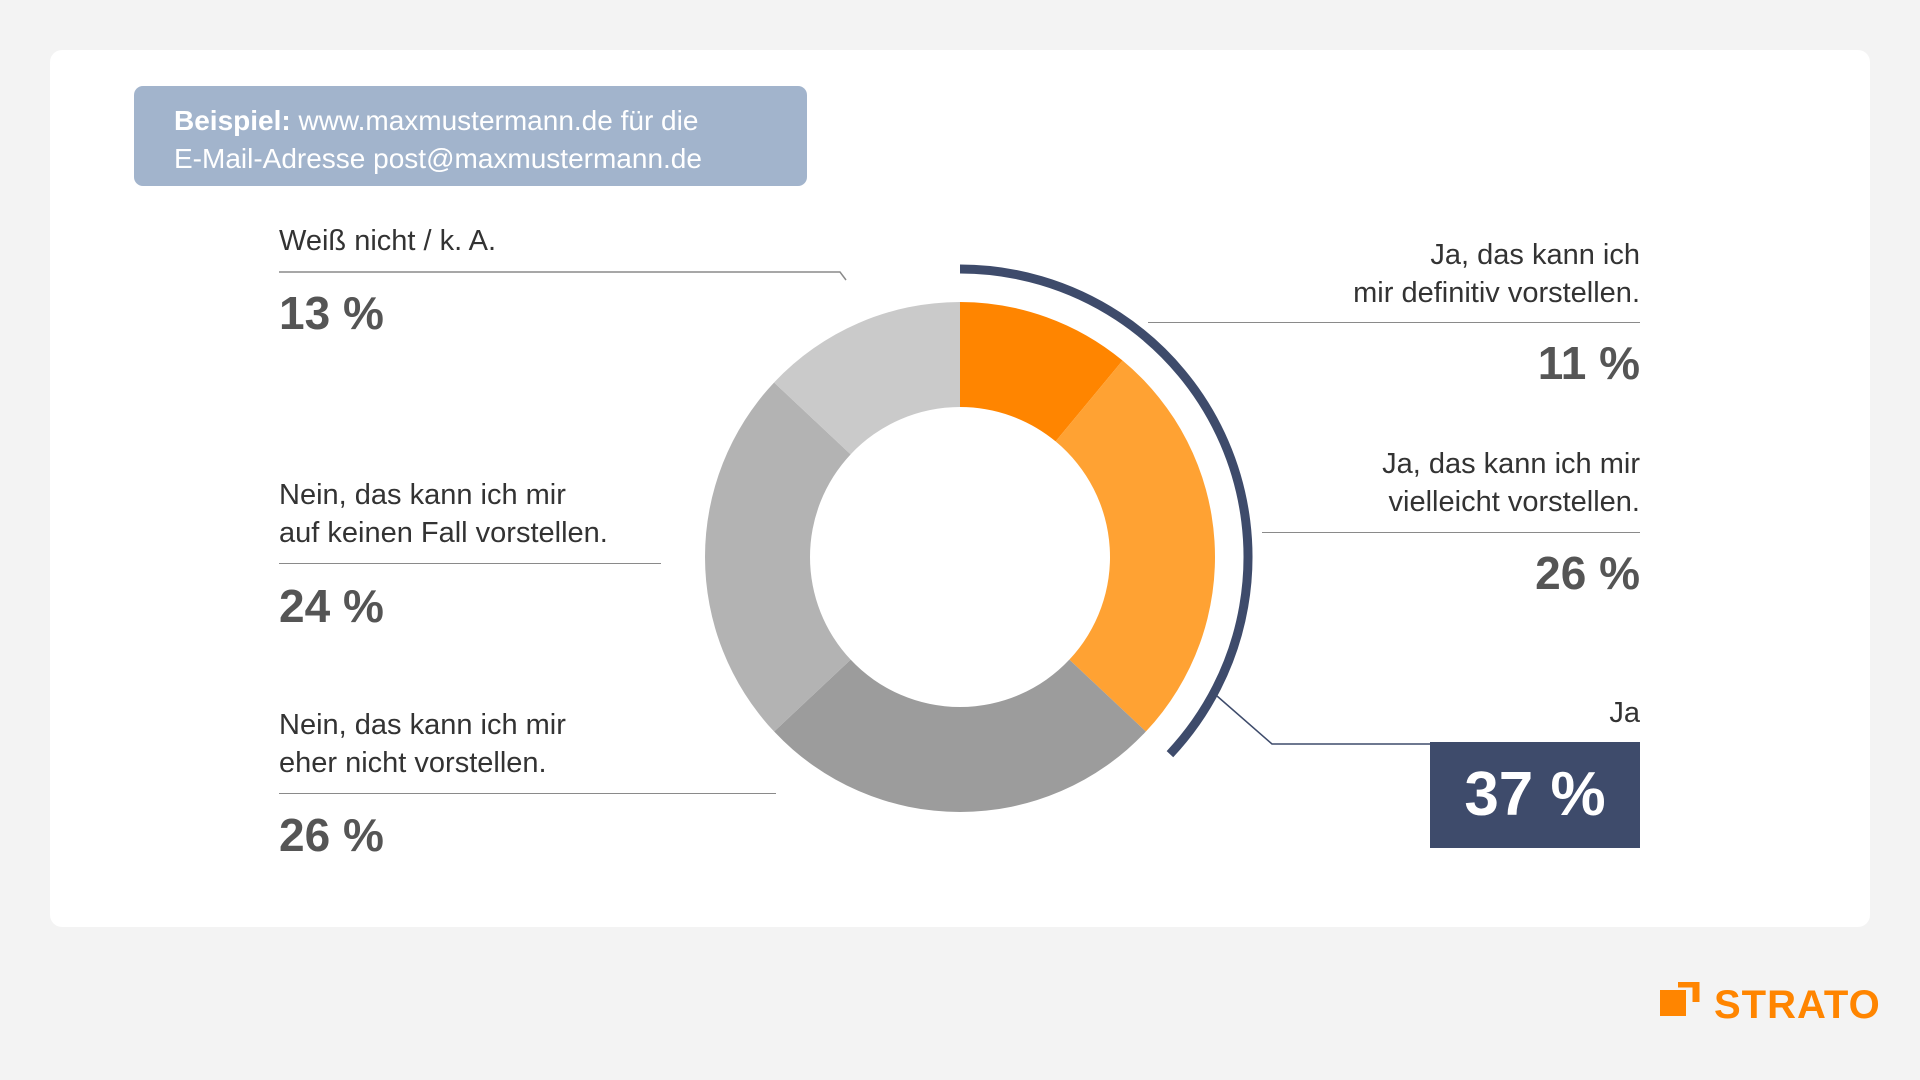 The height and width of the screenshot is (1080, 1920). I want to click on label-yes-total: Ja, so click(1624, 713).